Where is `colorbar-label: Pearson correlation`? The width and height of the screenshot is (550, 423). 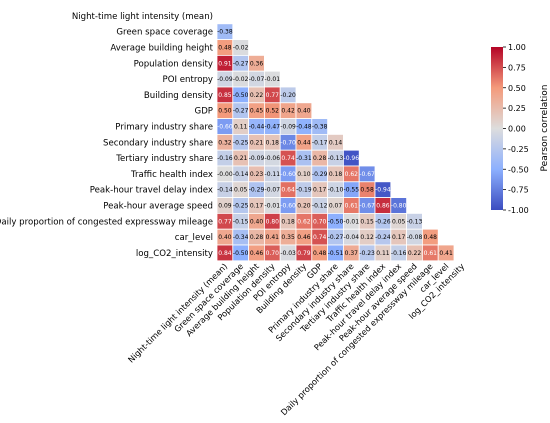
colorbar-label: Pearson correlation is located at coordinates (545, 128).